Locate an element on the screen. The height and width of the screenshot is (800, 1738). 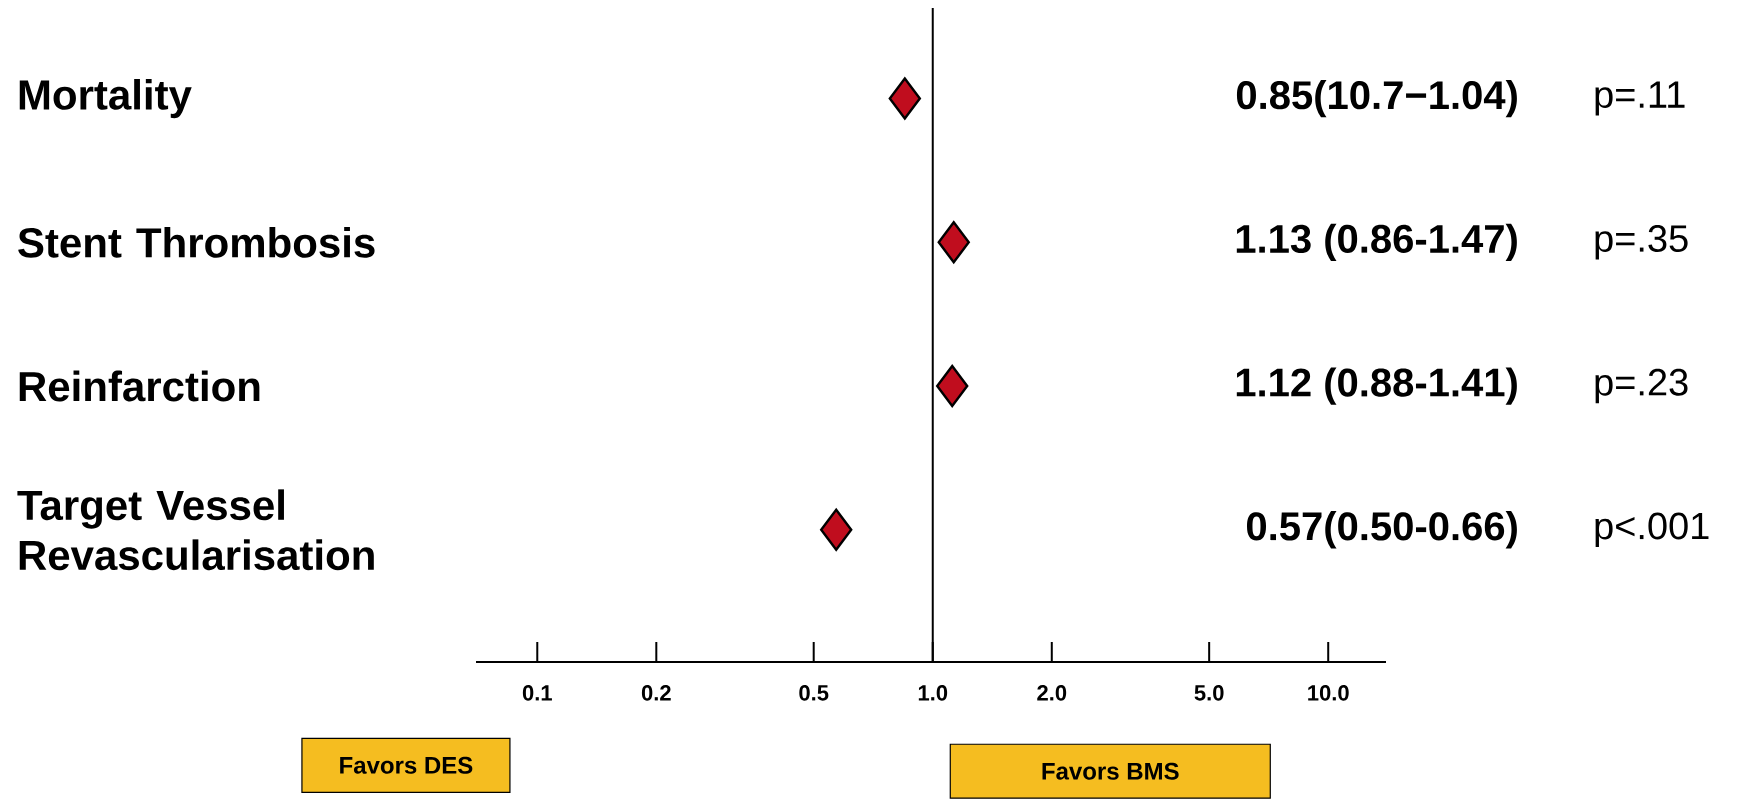
y-tick-label: Stent Thrombosis is located at coordinates (196, 242).